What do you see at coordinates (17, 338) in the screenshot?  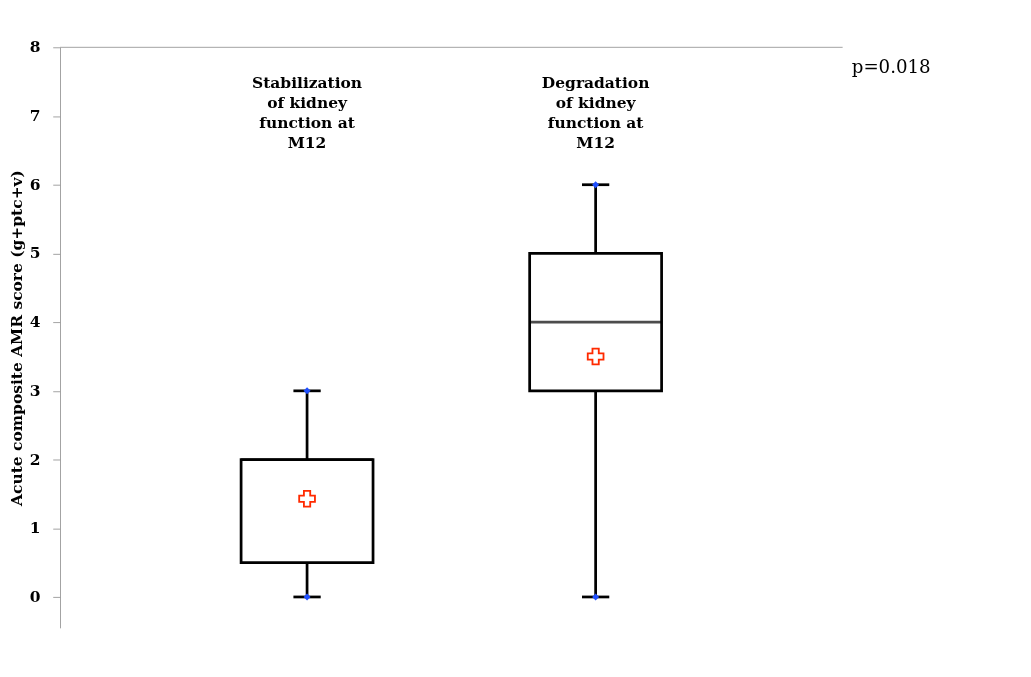 I see `y-axis-title: Acute composite AMR score (g+ptc+v)` at bounding box center [17, 338].